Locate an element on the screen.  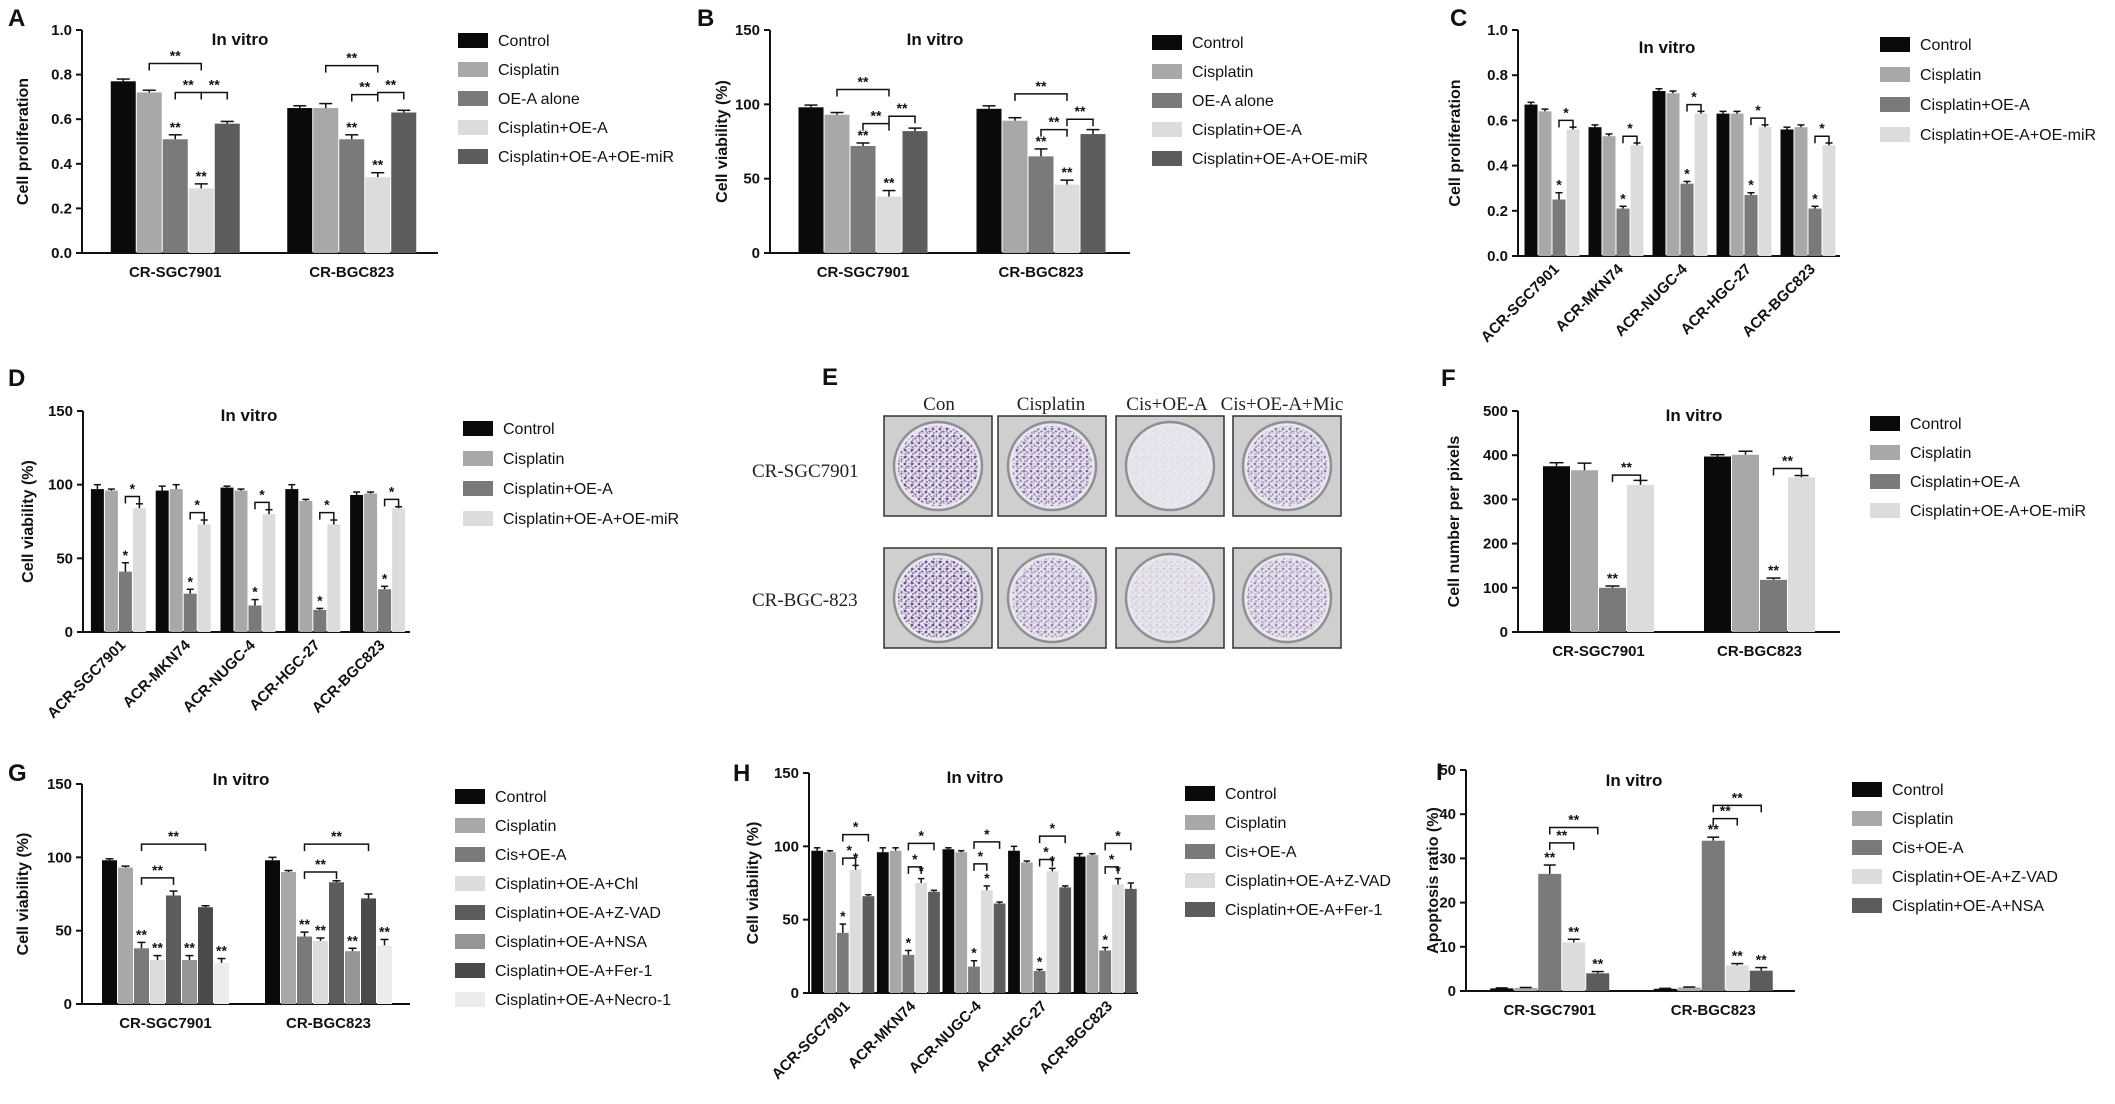
x-category-label: ACR-SGC7901 is located at coordinates (86, 679).